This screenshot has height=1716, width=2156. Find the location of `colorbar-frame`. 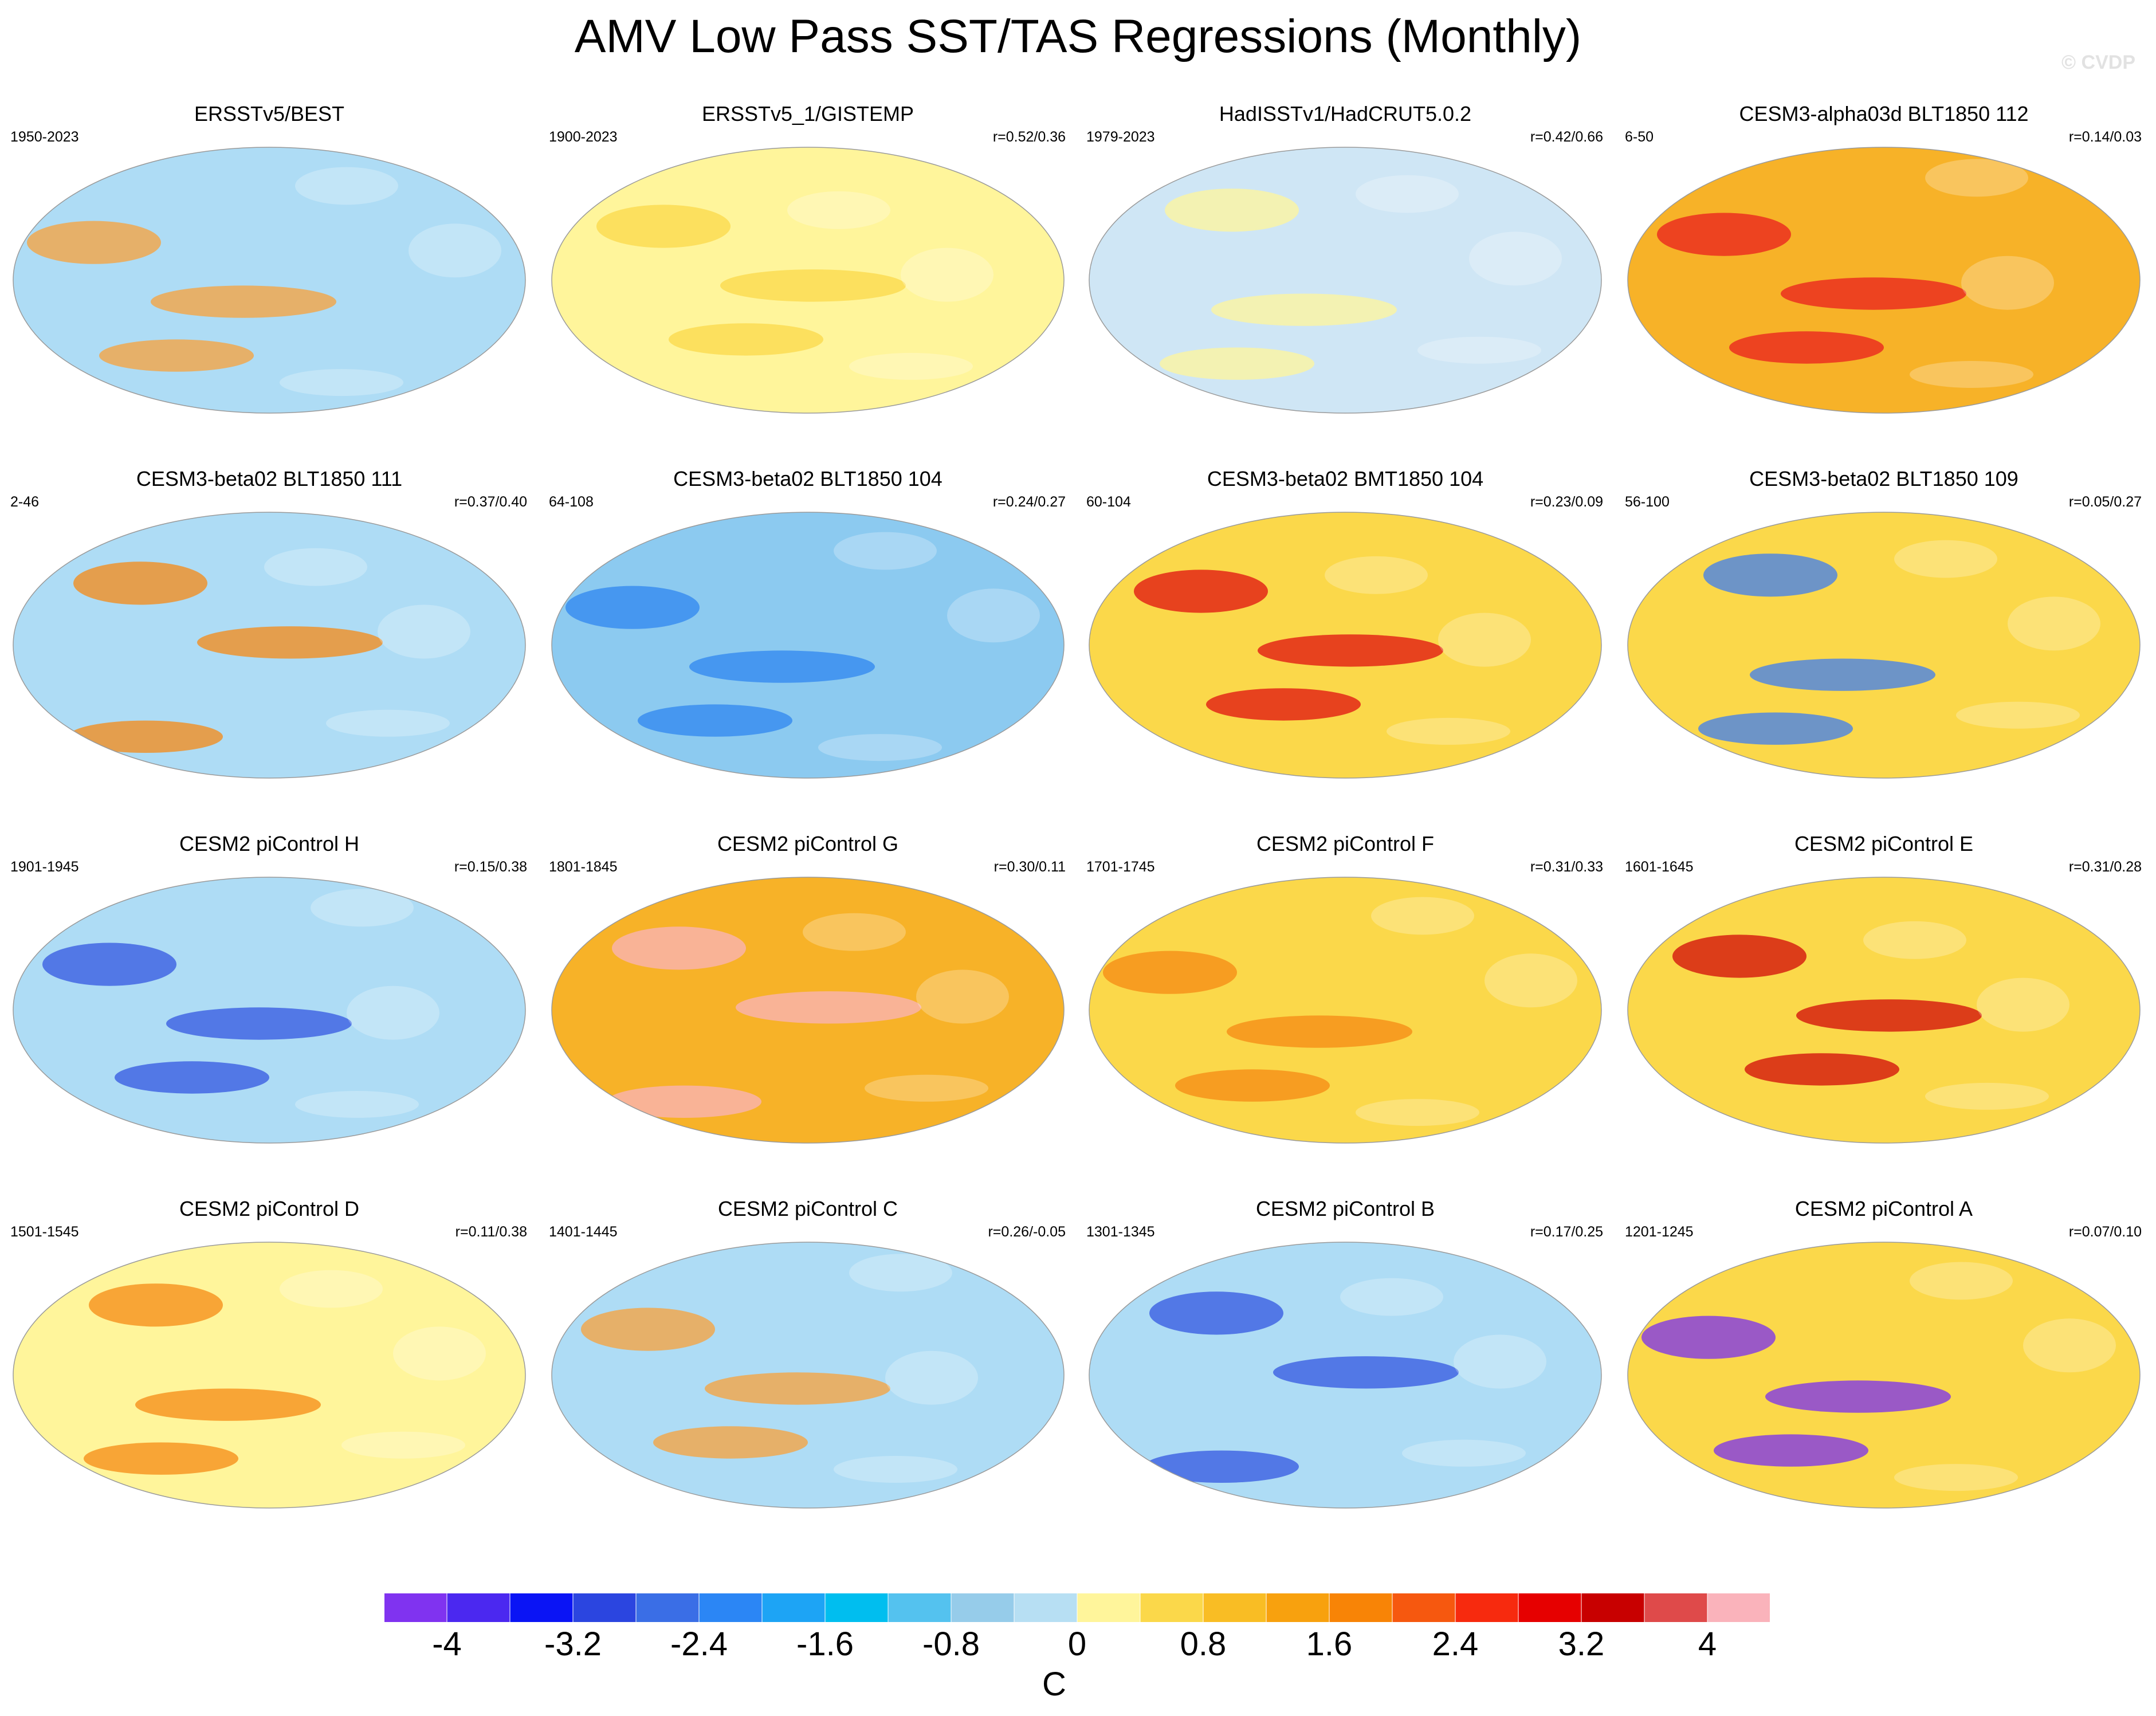

colorbar-frame is located at coordinates (1077, 1608).